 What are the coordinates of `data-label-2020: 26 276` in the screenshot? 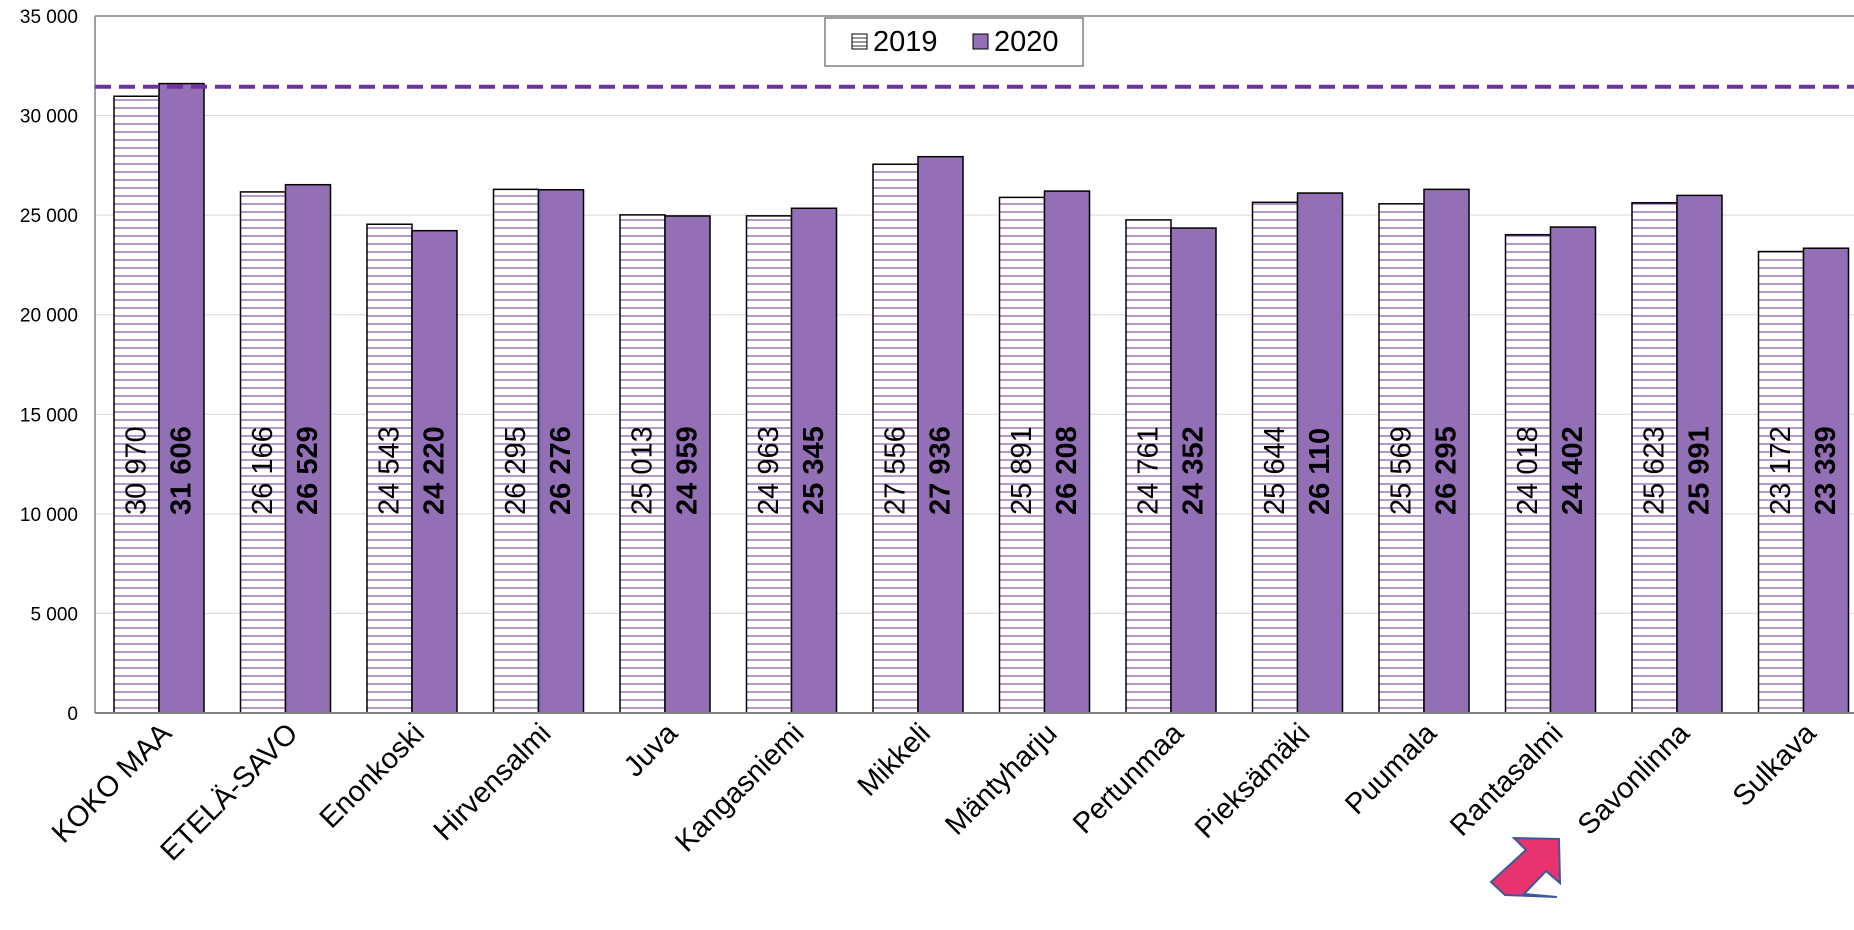 It's located at (561, 470).